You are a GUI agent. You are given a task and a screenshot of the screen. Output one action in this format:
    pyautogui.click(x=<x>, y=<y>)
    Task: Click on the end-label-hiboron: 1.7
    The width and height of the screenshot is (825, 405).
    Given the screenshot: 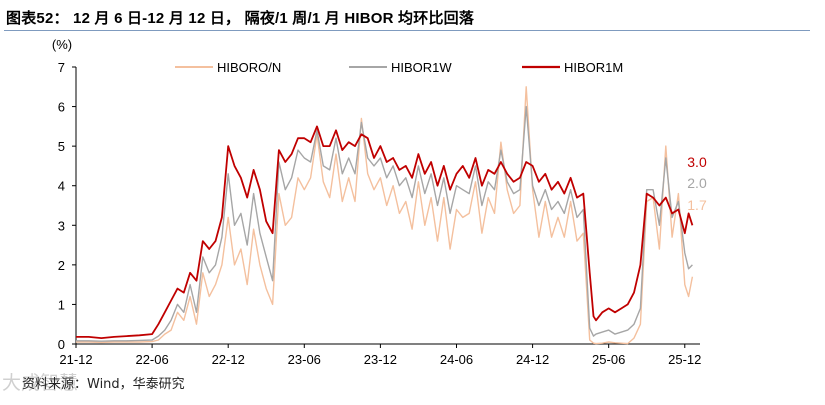 What is the action you would take?
    pyautogui.click(x=697, y=205)
    